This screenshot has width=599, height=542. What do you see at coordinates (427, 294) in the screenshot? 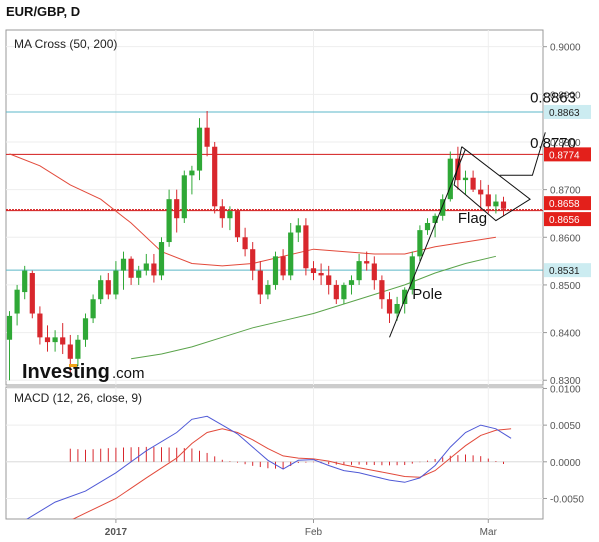
I see `annotation-label: Pole` at bounding box center [427, 294].